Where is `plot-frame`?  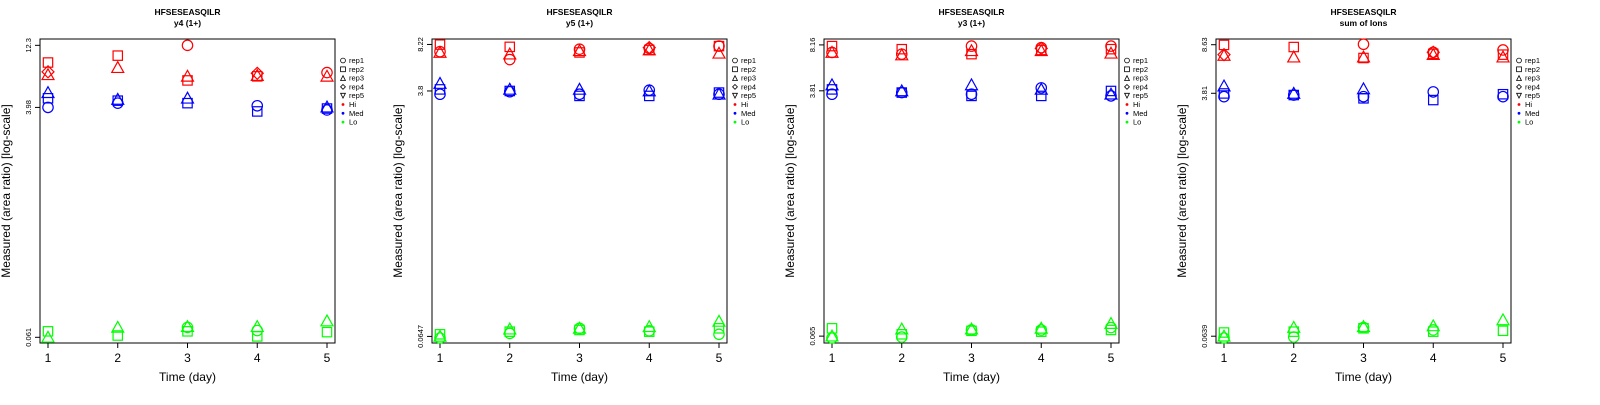
plot-frame is located at coordinates (1363, 191).